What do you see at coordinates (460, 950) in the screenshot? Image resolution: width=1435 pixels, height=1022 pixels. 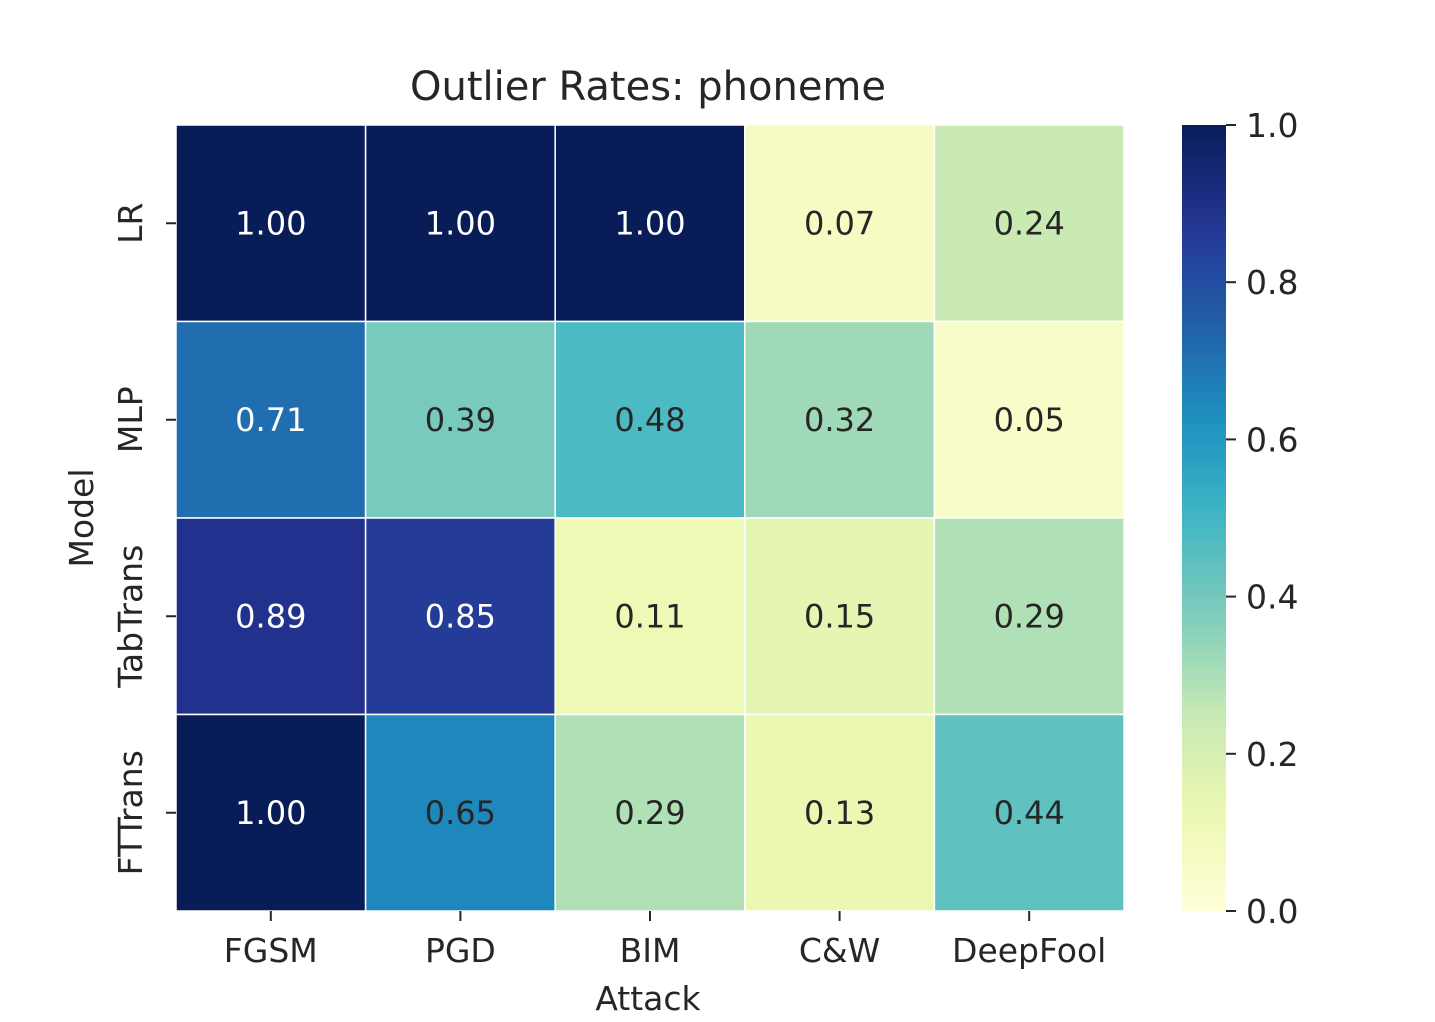 I see `x-tick-label-pgd: PGD` at bounding box center [460, 950].